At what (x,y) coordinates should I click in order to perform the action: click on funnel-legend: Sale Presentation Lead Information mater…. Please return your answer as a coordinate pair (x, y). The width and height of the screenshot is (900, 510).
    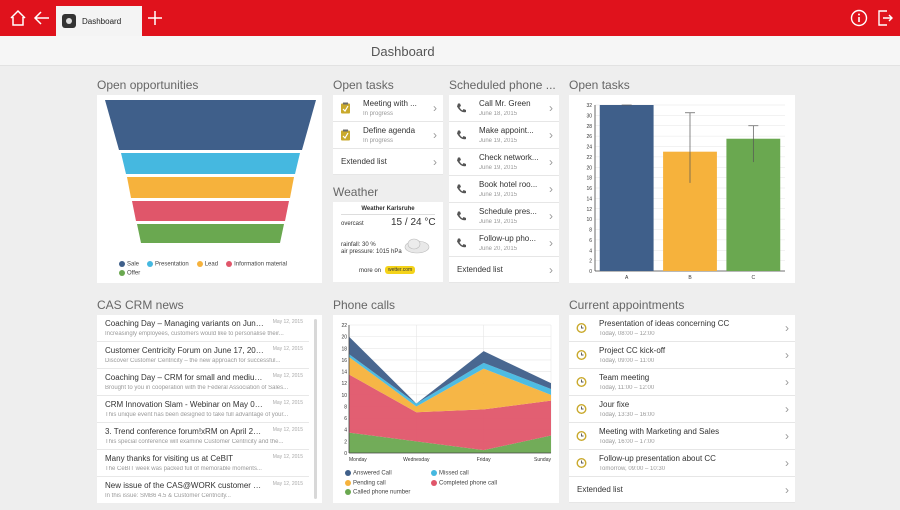
    Looking at the image, I should click on (214, 268).